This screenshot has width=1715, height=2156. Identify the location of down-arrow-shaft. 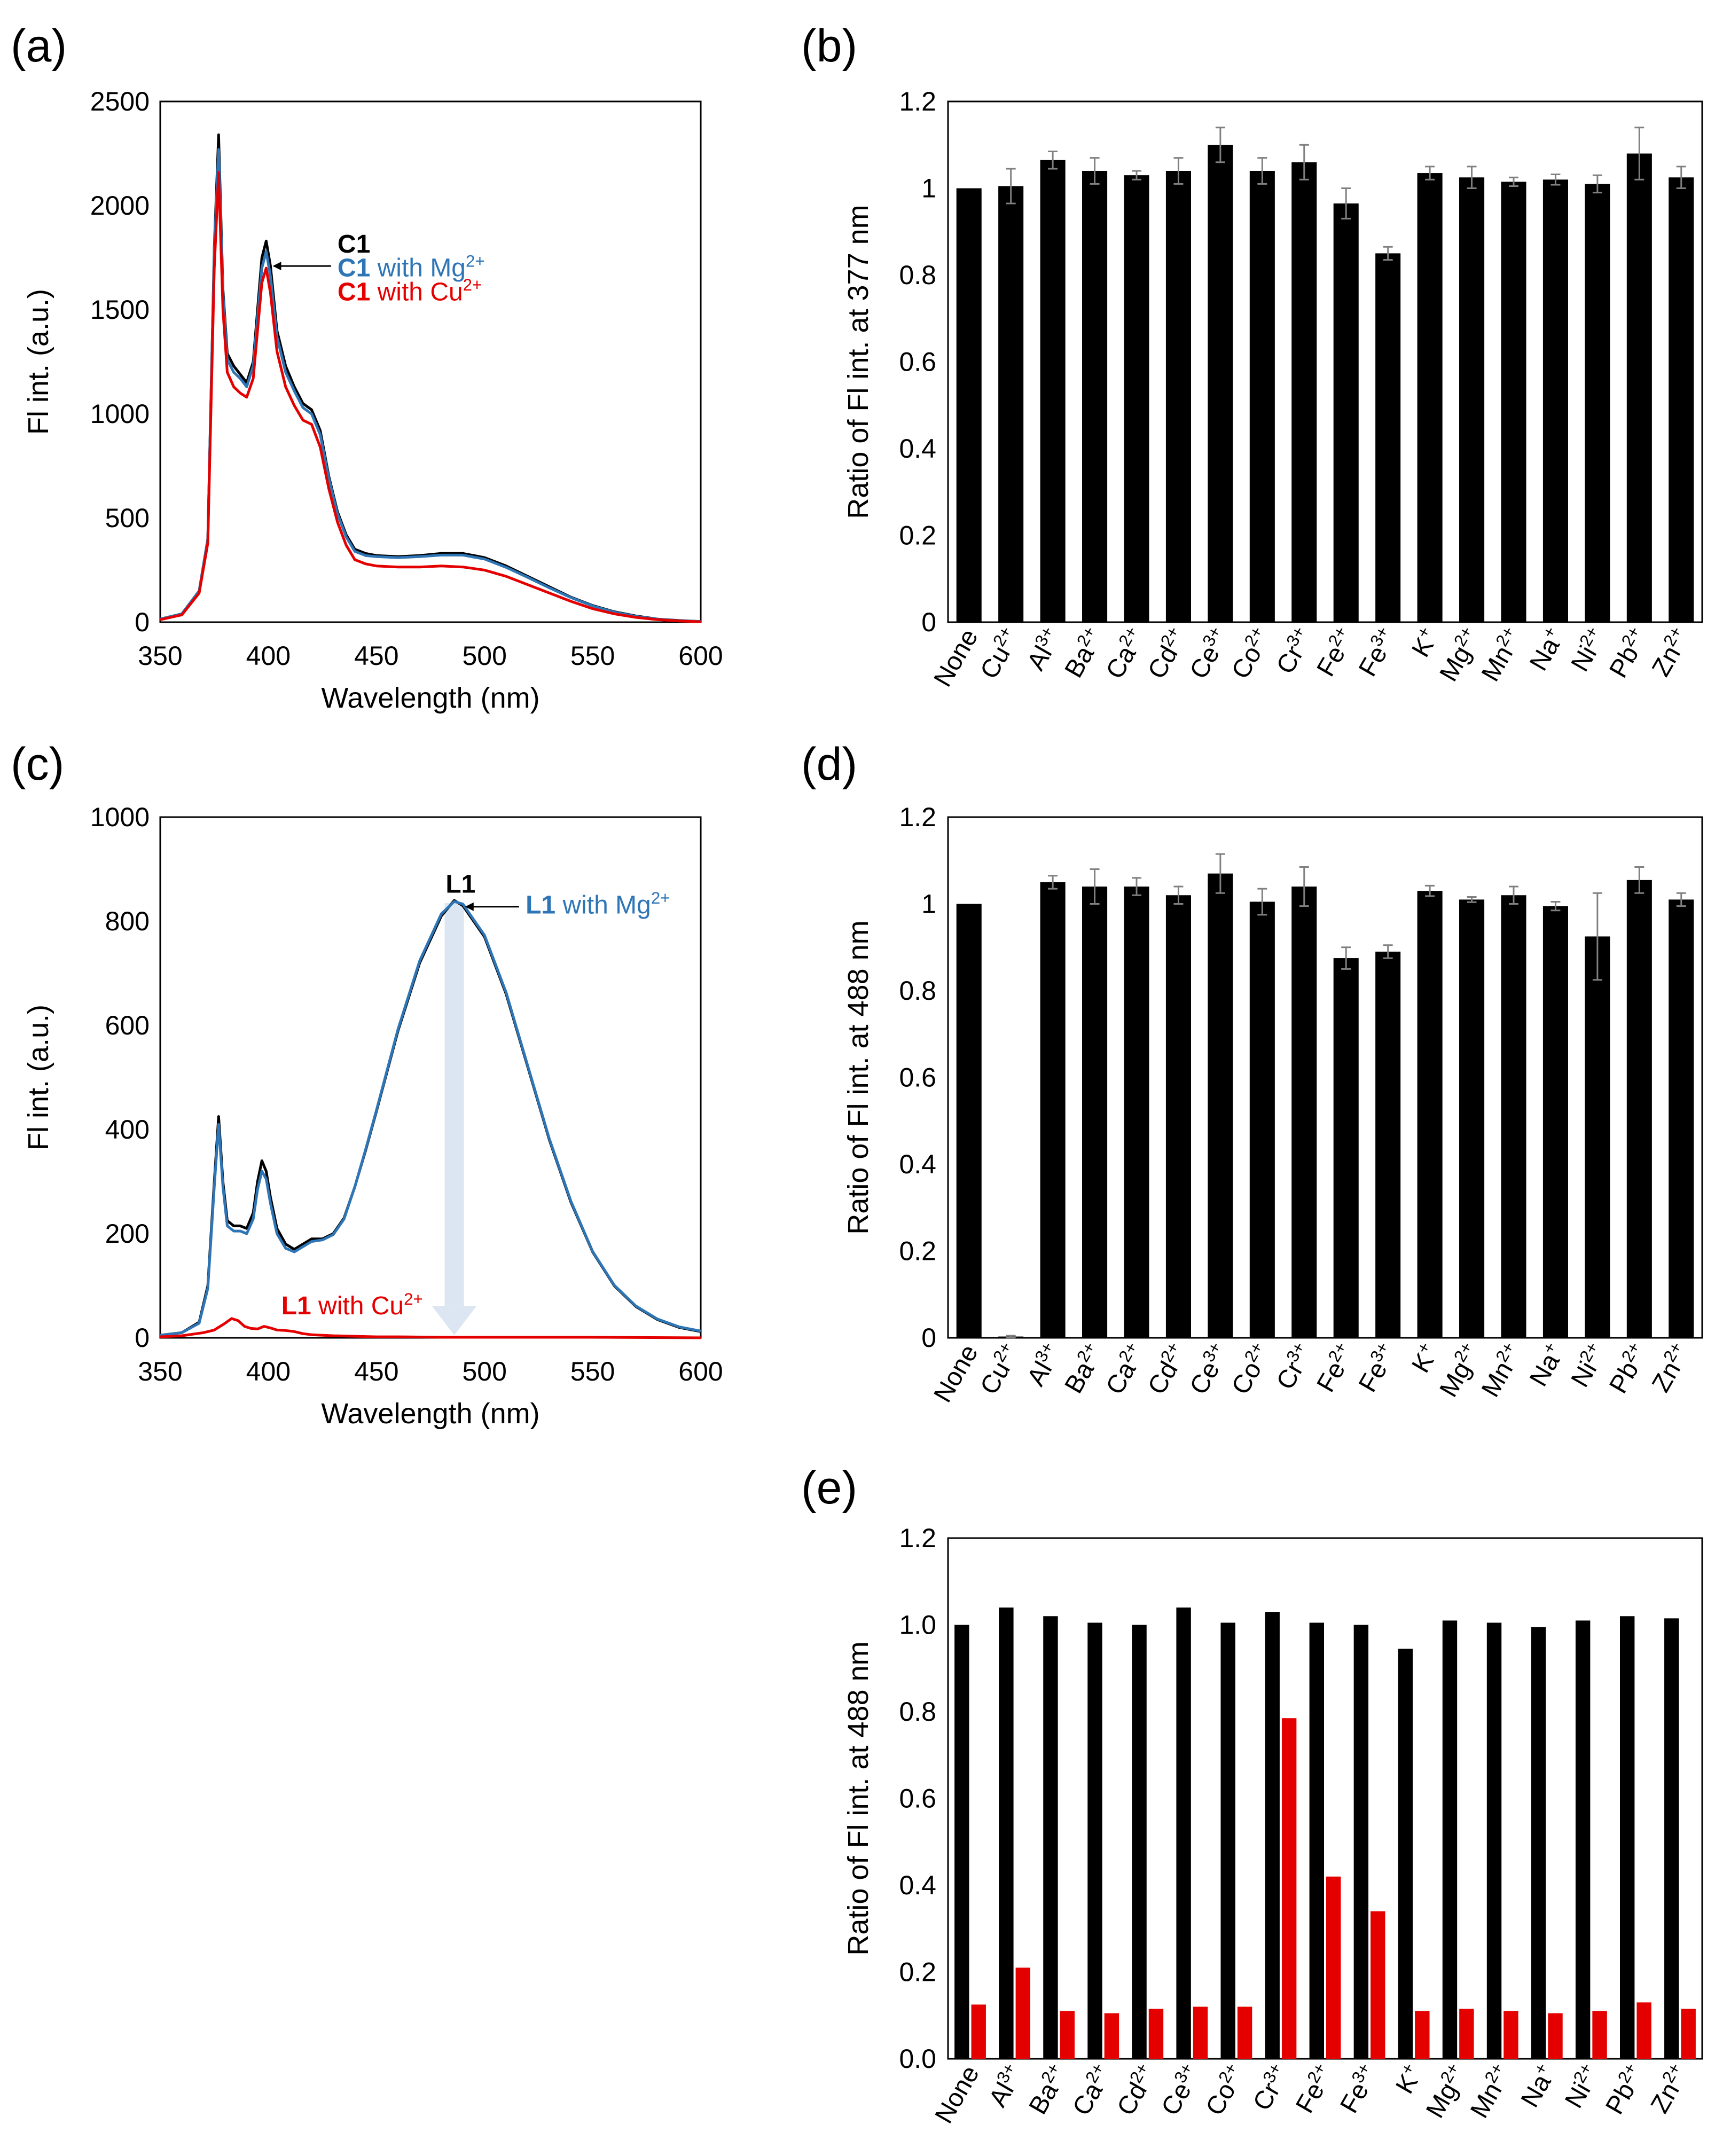
(454, 1104).